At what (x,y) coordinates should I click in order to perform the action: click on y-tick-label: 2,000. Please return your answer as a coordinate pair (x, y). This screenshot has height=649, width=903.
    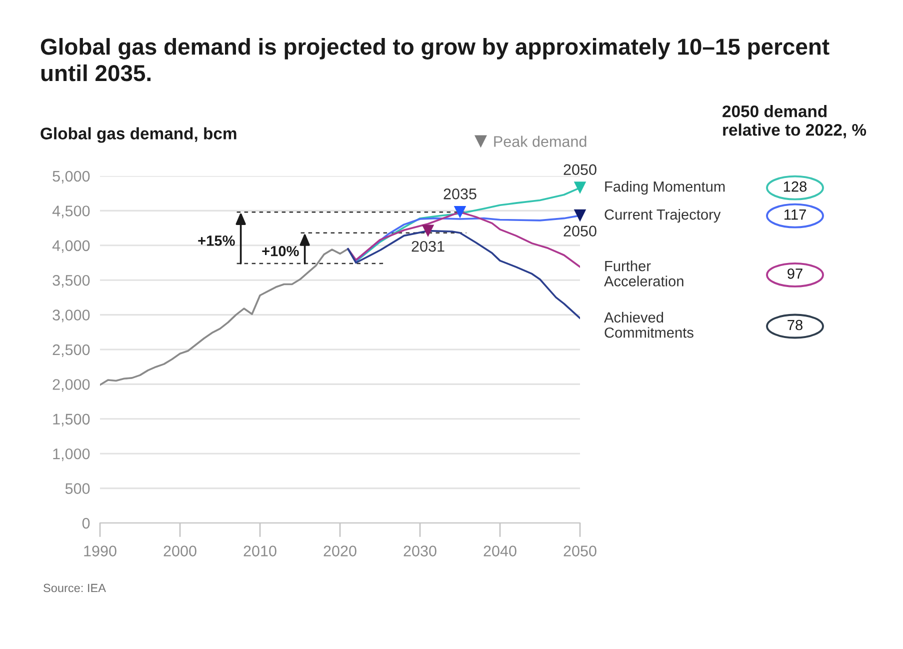
    Looking at the image, I should click on (71, 385).